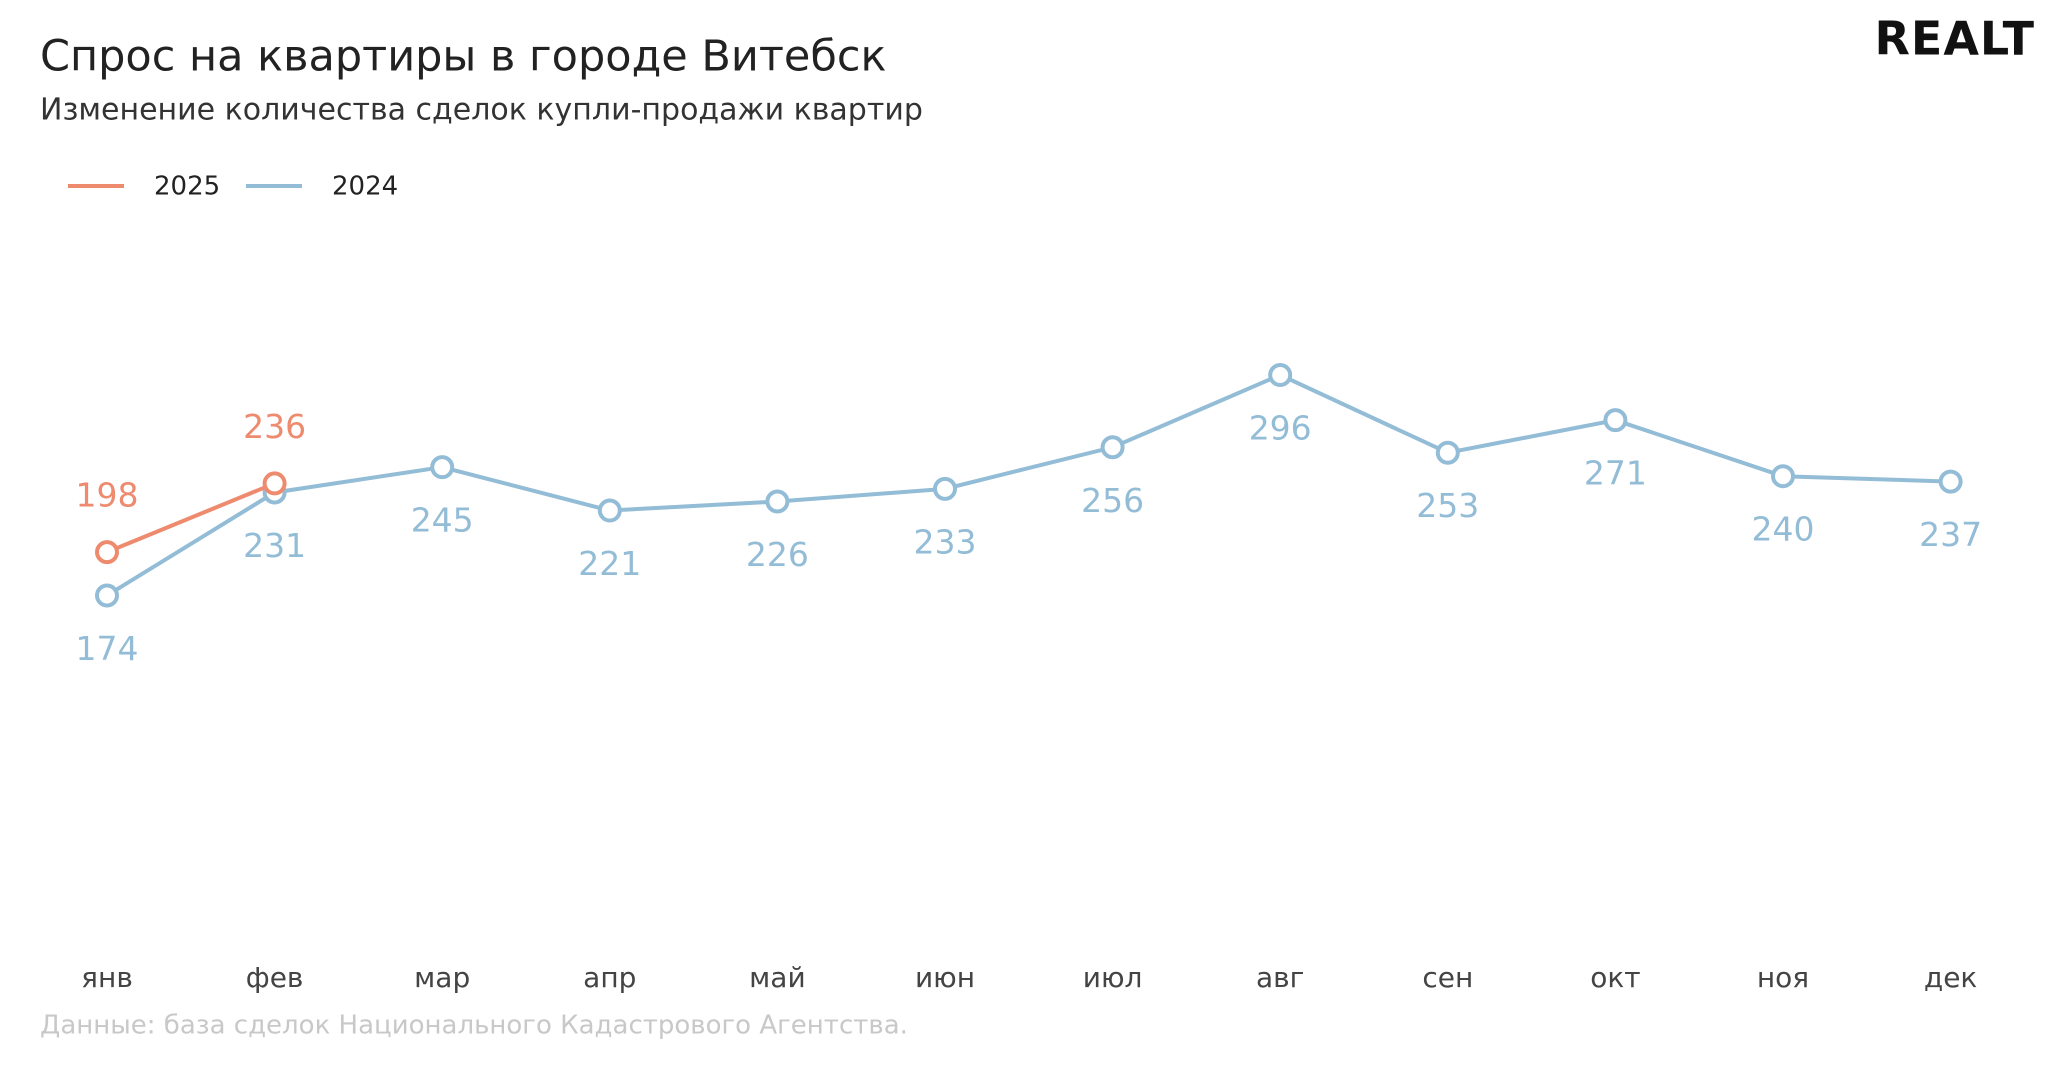 This screenshot has height=1083, width=2048. Describe the element at coordinates (777, 977) in the screenshot. I see `x-tick-label: май` at that location.